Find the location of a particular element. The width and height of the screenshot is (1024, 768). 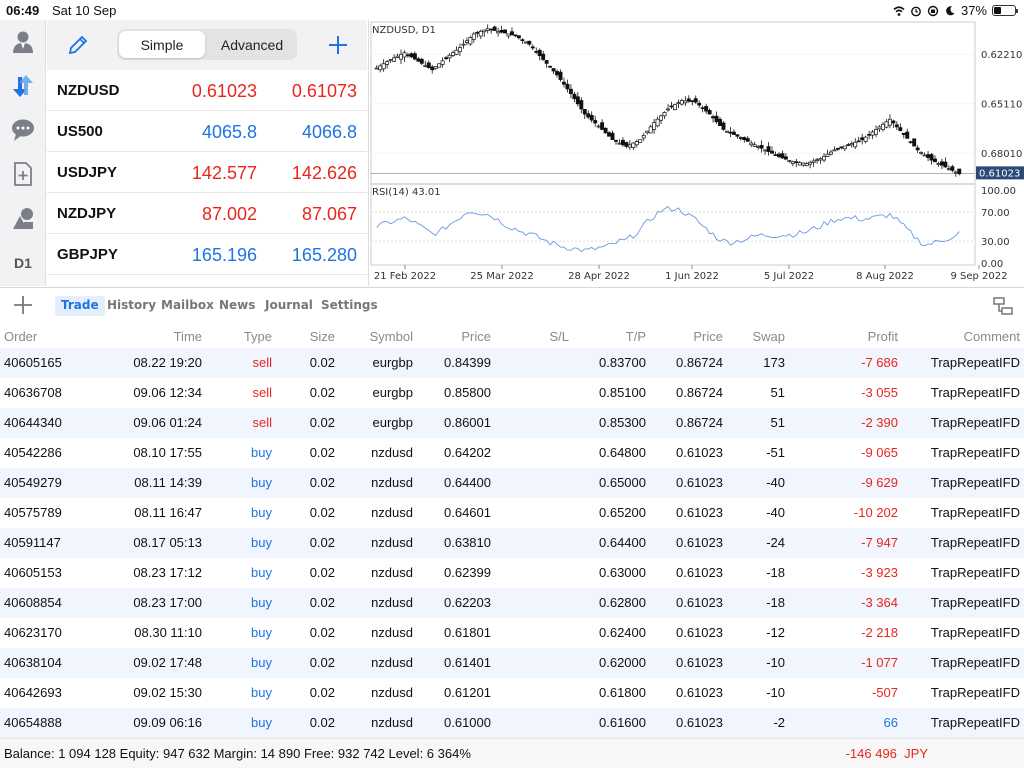

advanced-tab: Advanced is located at coordinates (252, 44).